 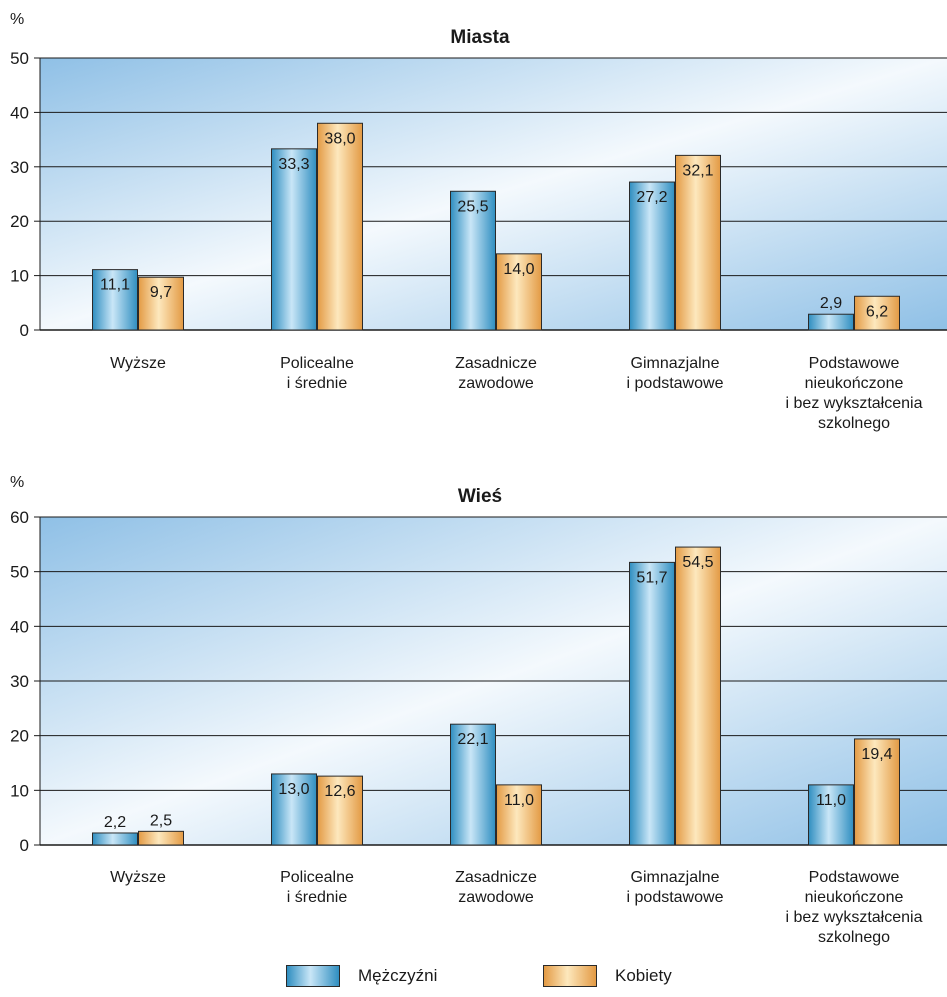 I want to click on legend-item-men: Mężczyźni, so click(x=361, y=976).